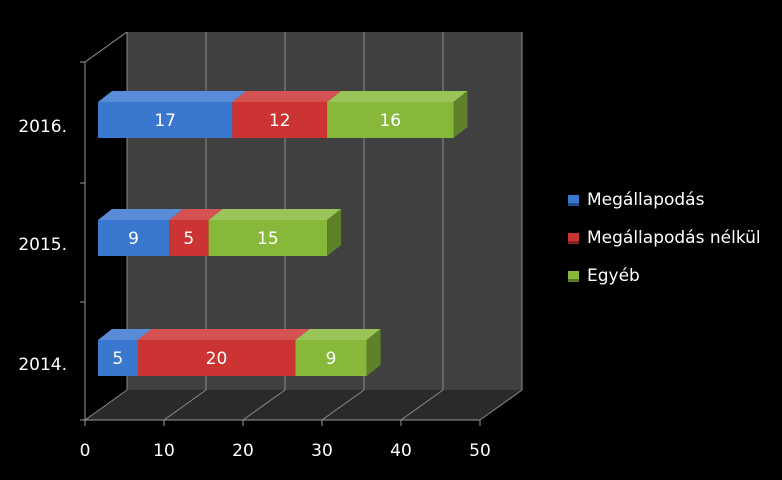 This screenshot has height=480, width=782. Describe the element at coordinates (646, 200) in the screenshot. I see `legend-label: Megállapodás` at that location.